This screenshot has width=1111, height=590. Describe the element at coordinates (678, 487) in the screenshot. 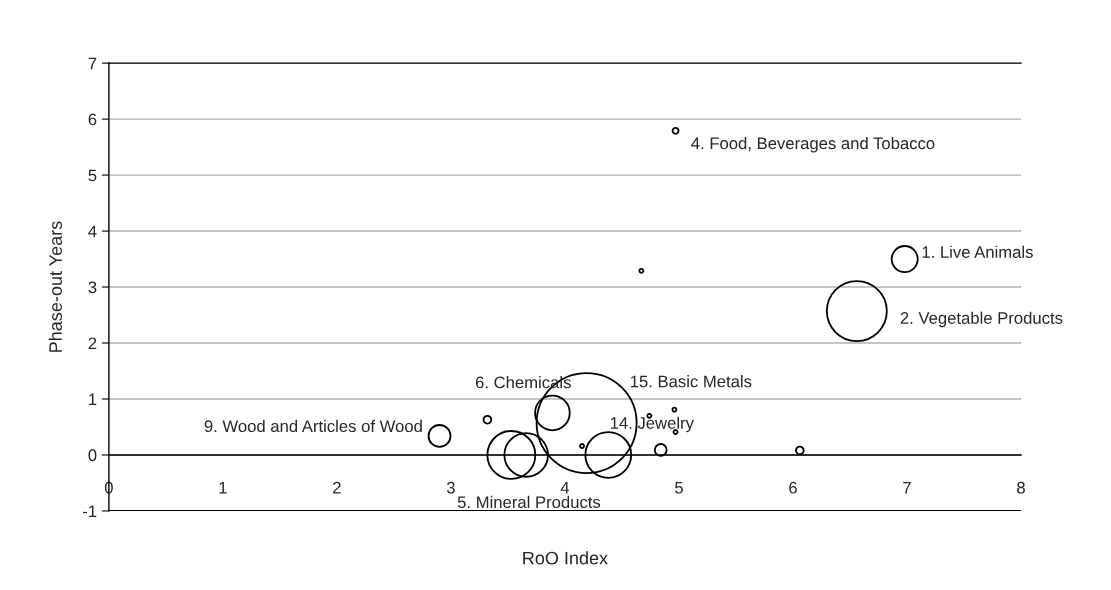

I see `x-tick-label: 5` at that location.